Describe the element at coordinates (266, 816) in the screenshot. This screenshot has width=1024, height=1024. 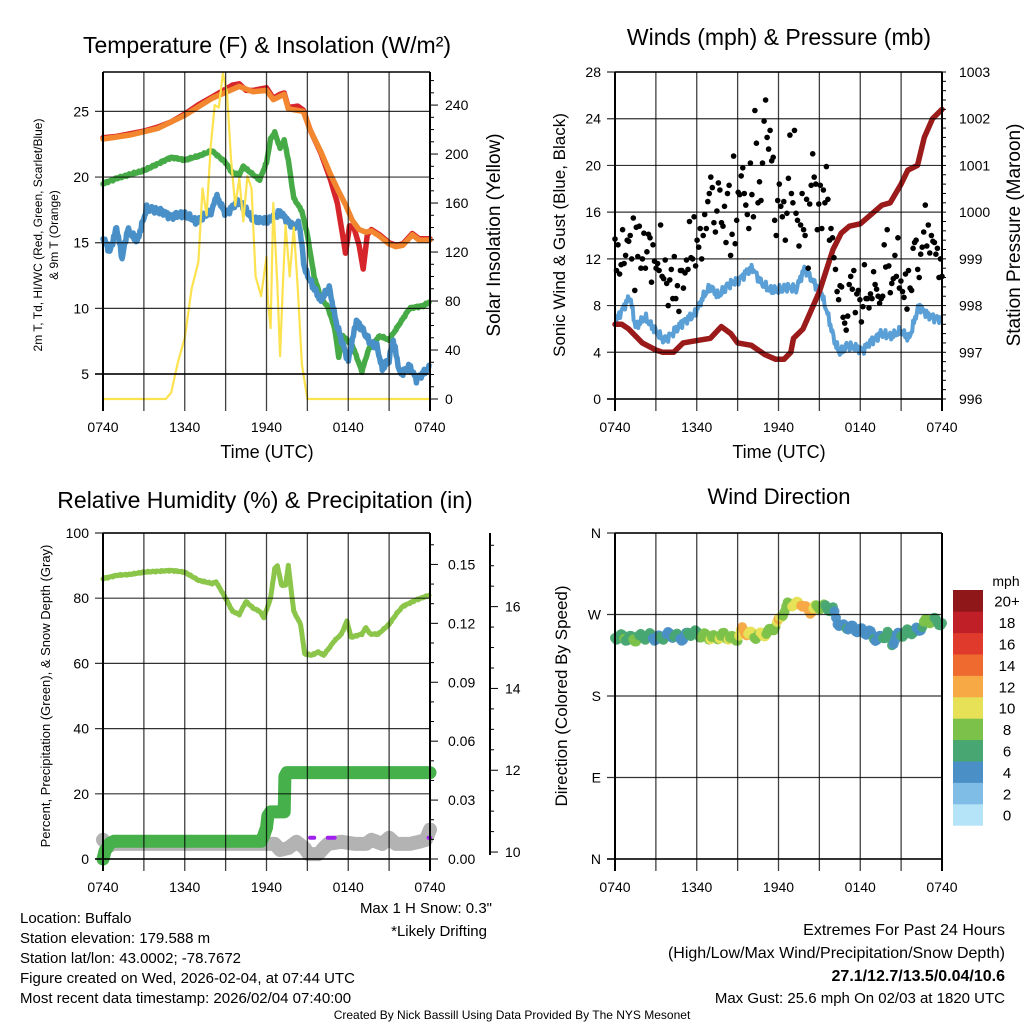
I see `precip-line` at that location.